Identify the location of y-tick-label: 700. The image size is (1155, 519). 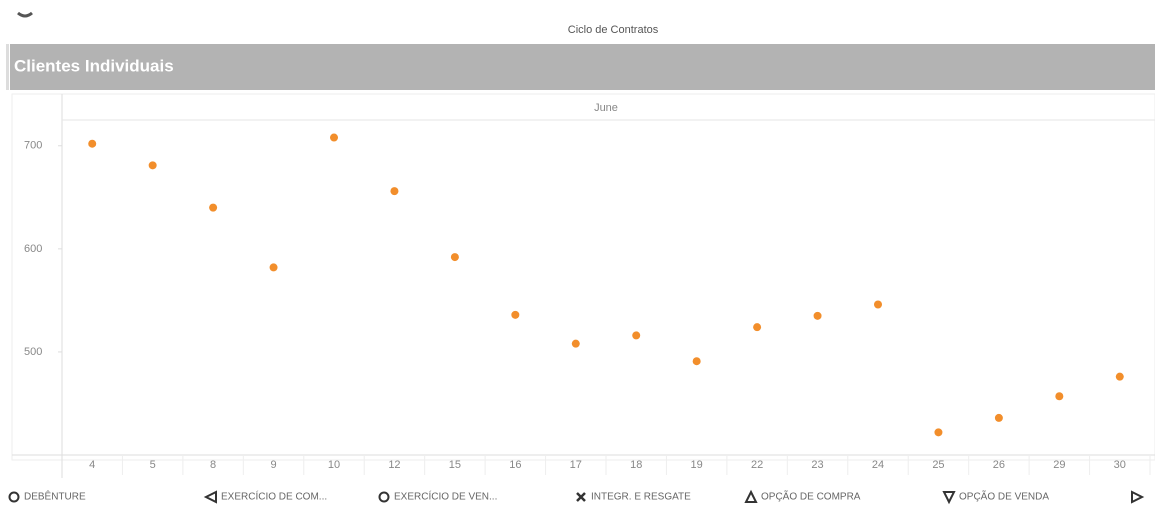
(33, 146).